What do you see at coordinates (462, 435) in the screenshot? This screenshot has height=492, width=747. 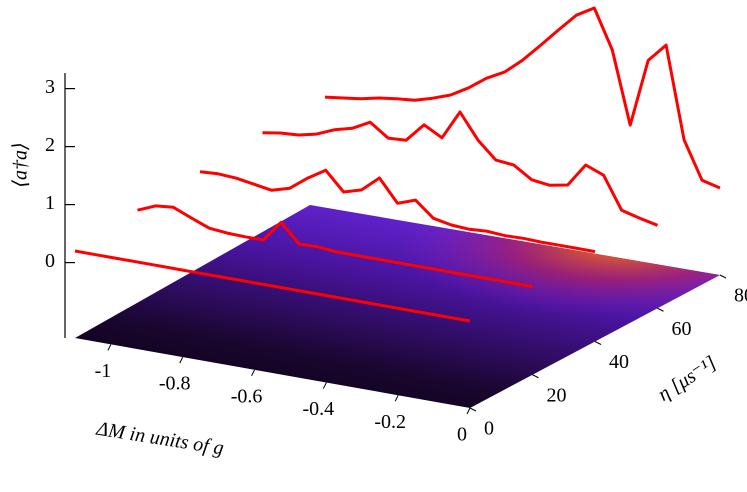 I see `x-tick-label: 0` at bounding box center [462, 435].